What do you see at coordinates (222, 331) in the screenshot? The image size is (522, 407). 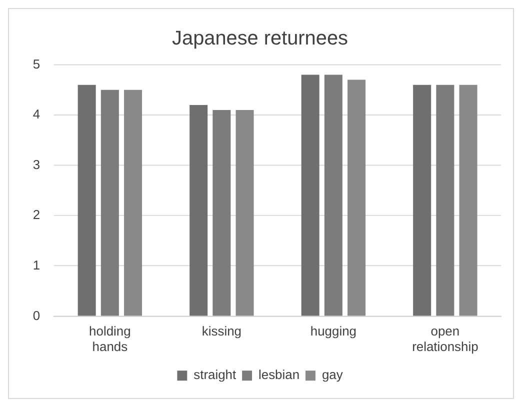 I see `x-tick-label: kissing` at bounding box center [222, 331].